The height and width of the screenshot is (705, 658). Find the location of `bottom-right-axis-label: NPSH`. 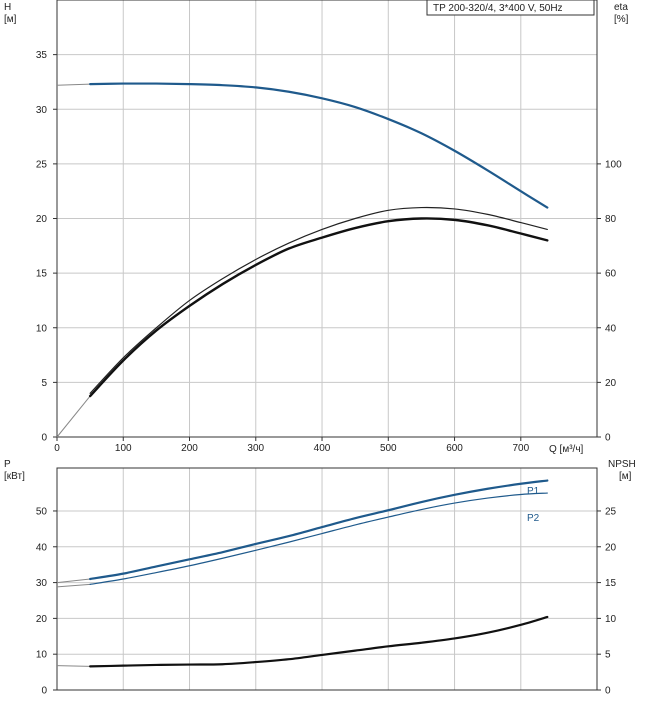

bottom-right-axis-label: NPSH is located at coordinates (622, 464).